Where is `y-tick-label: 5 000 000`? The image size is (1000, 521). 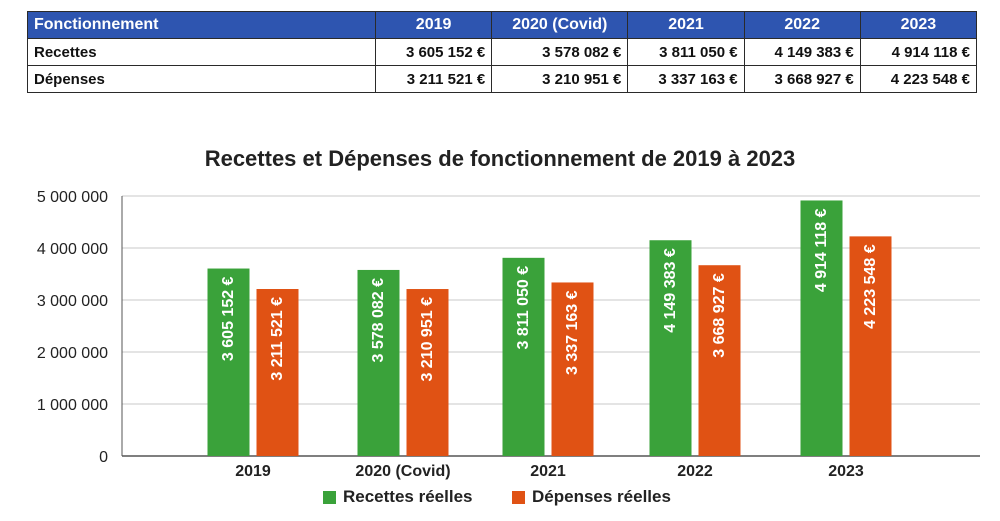 y-tick-label: 5 000 000 is located at coordinates (72, 197).